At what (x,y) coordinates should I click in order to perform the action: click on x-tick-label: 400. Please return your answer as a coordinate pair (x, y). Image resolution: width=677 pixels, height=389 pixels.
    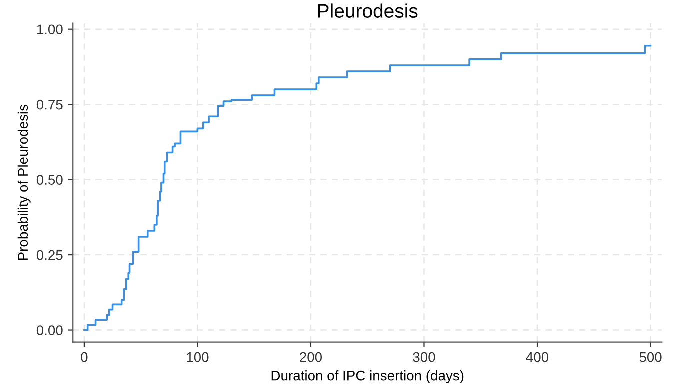
    Looking at the image, I should click on (537, 357).